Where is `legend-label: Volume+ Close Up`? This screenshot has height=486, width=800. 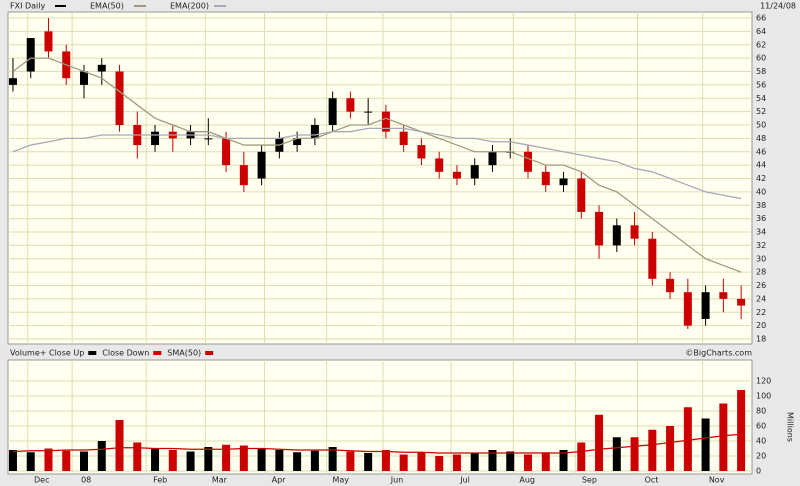
legend-label: Volume+ Close Up is located at coordinates (47, 353).